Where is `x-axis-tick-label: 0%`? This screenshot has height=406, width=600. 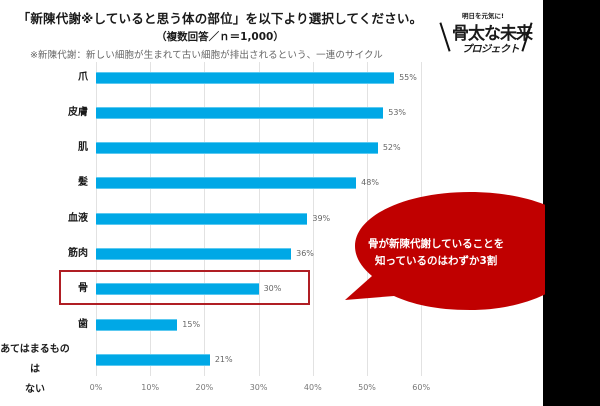 x-axis-tick-label: 0% is located at coordinates (96, 387).